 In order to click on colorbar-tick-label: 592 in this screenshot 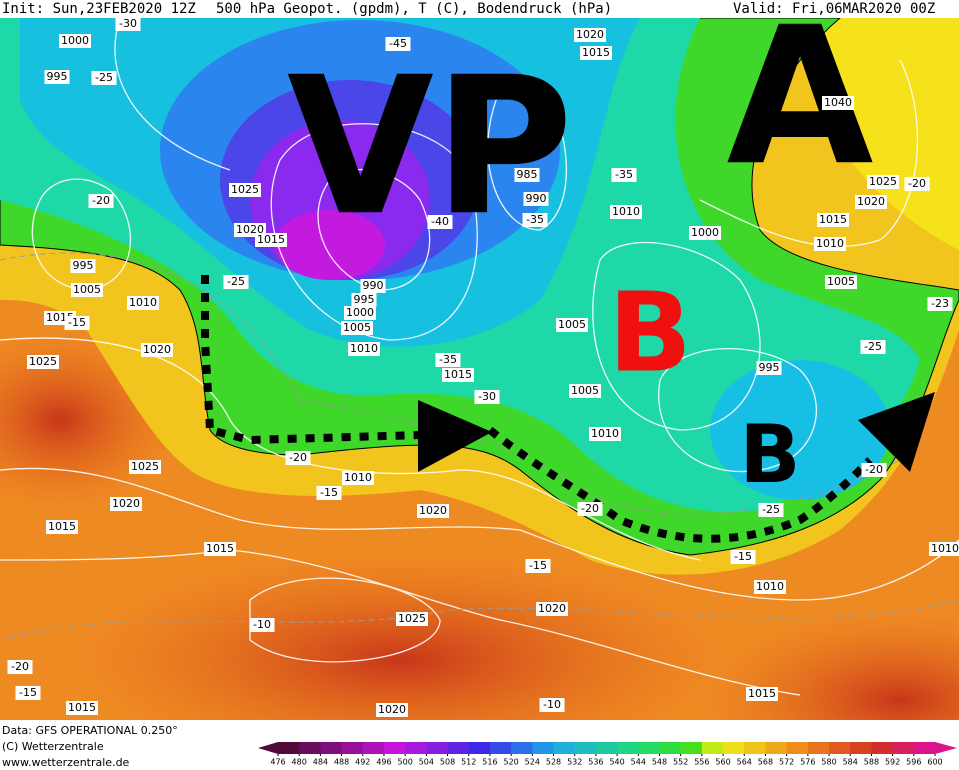, I will do `click(892, 762)`.